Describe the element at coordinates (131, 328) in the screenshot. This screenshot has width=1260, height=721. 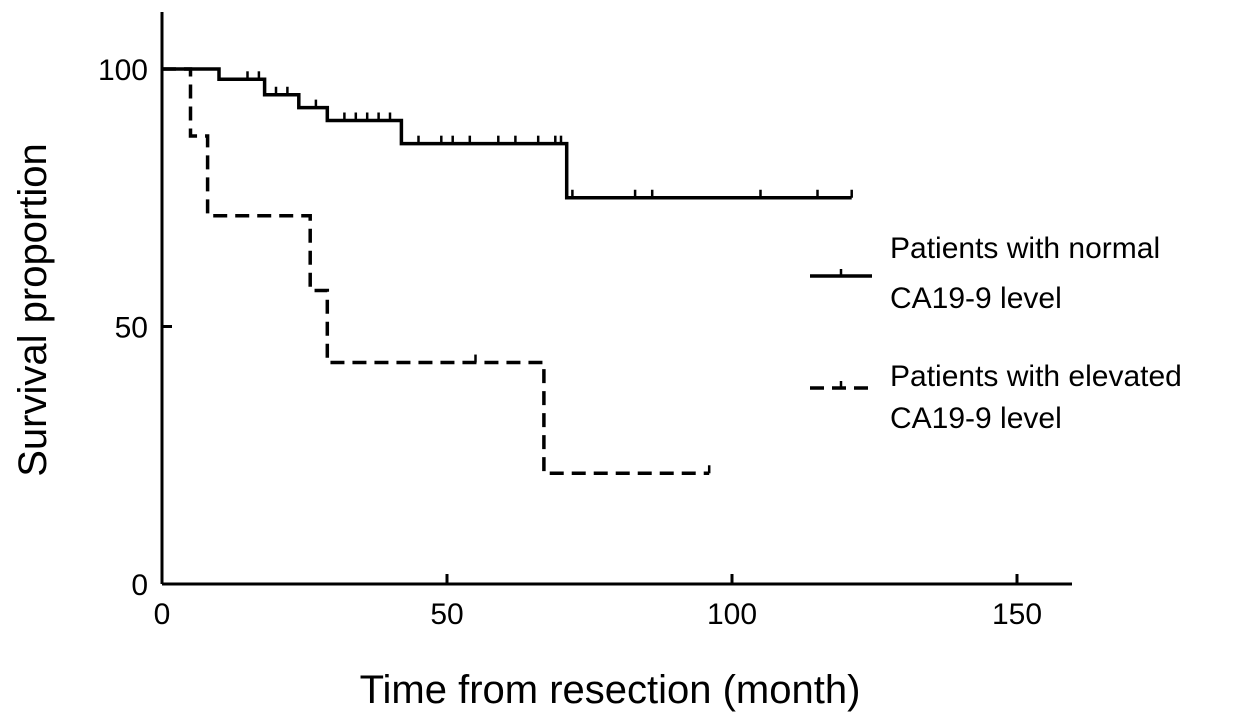
I see `y-tick-label: 50` at that location.